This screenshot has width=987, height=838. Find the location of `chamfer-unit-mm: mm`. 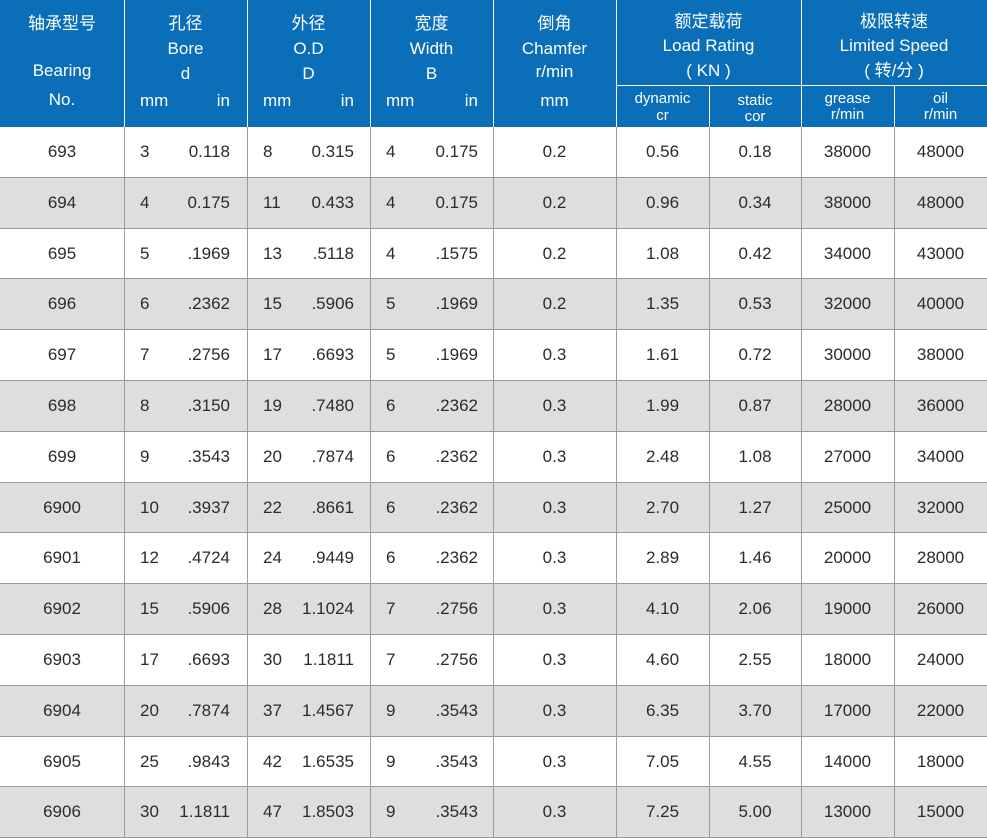

chamfer-unit-mm: mm is located at coordinates (554, 100).